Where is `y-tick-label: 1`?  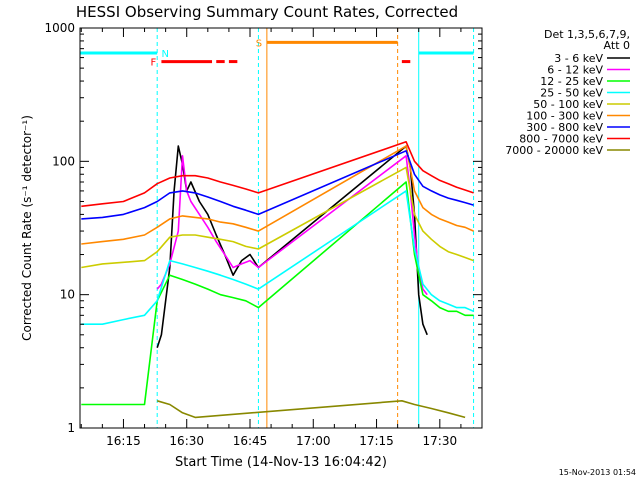
y-tick-label: 1 is located at coordinates (71, 428).